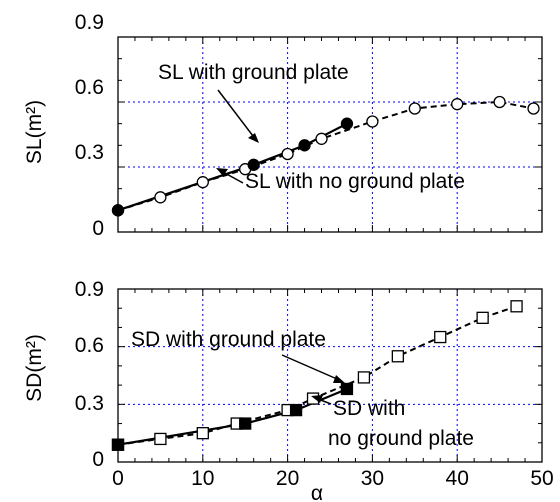 The image size is (560, 502). What do you see at coordinates (98, 228) in the screenshot?
I see `sl-ytick-label: 0` at bounding box center [98, 228].